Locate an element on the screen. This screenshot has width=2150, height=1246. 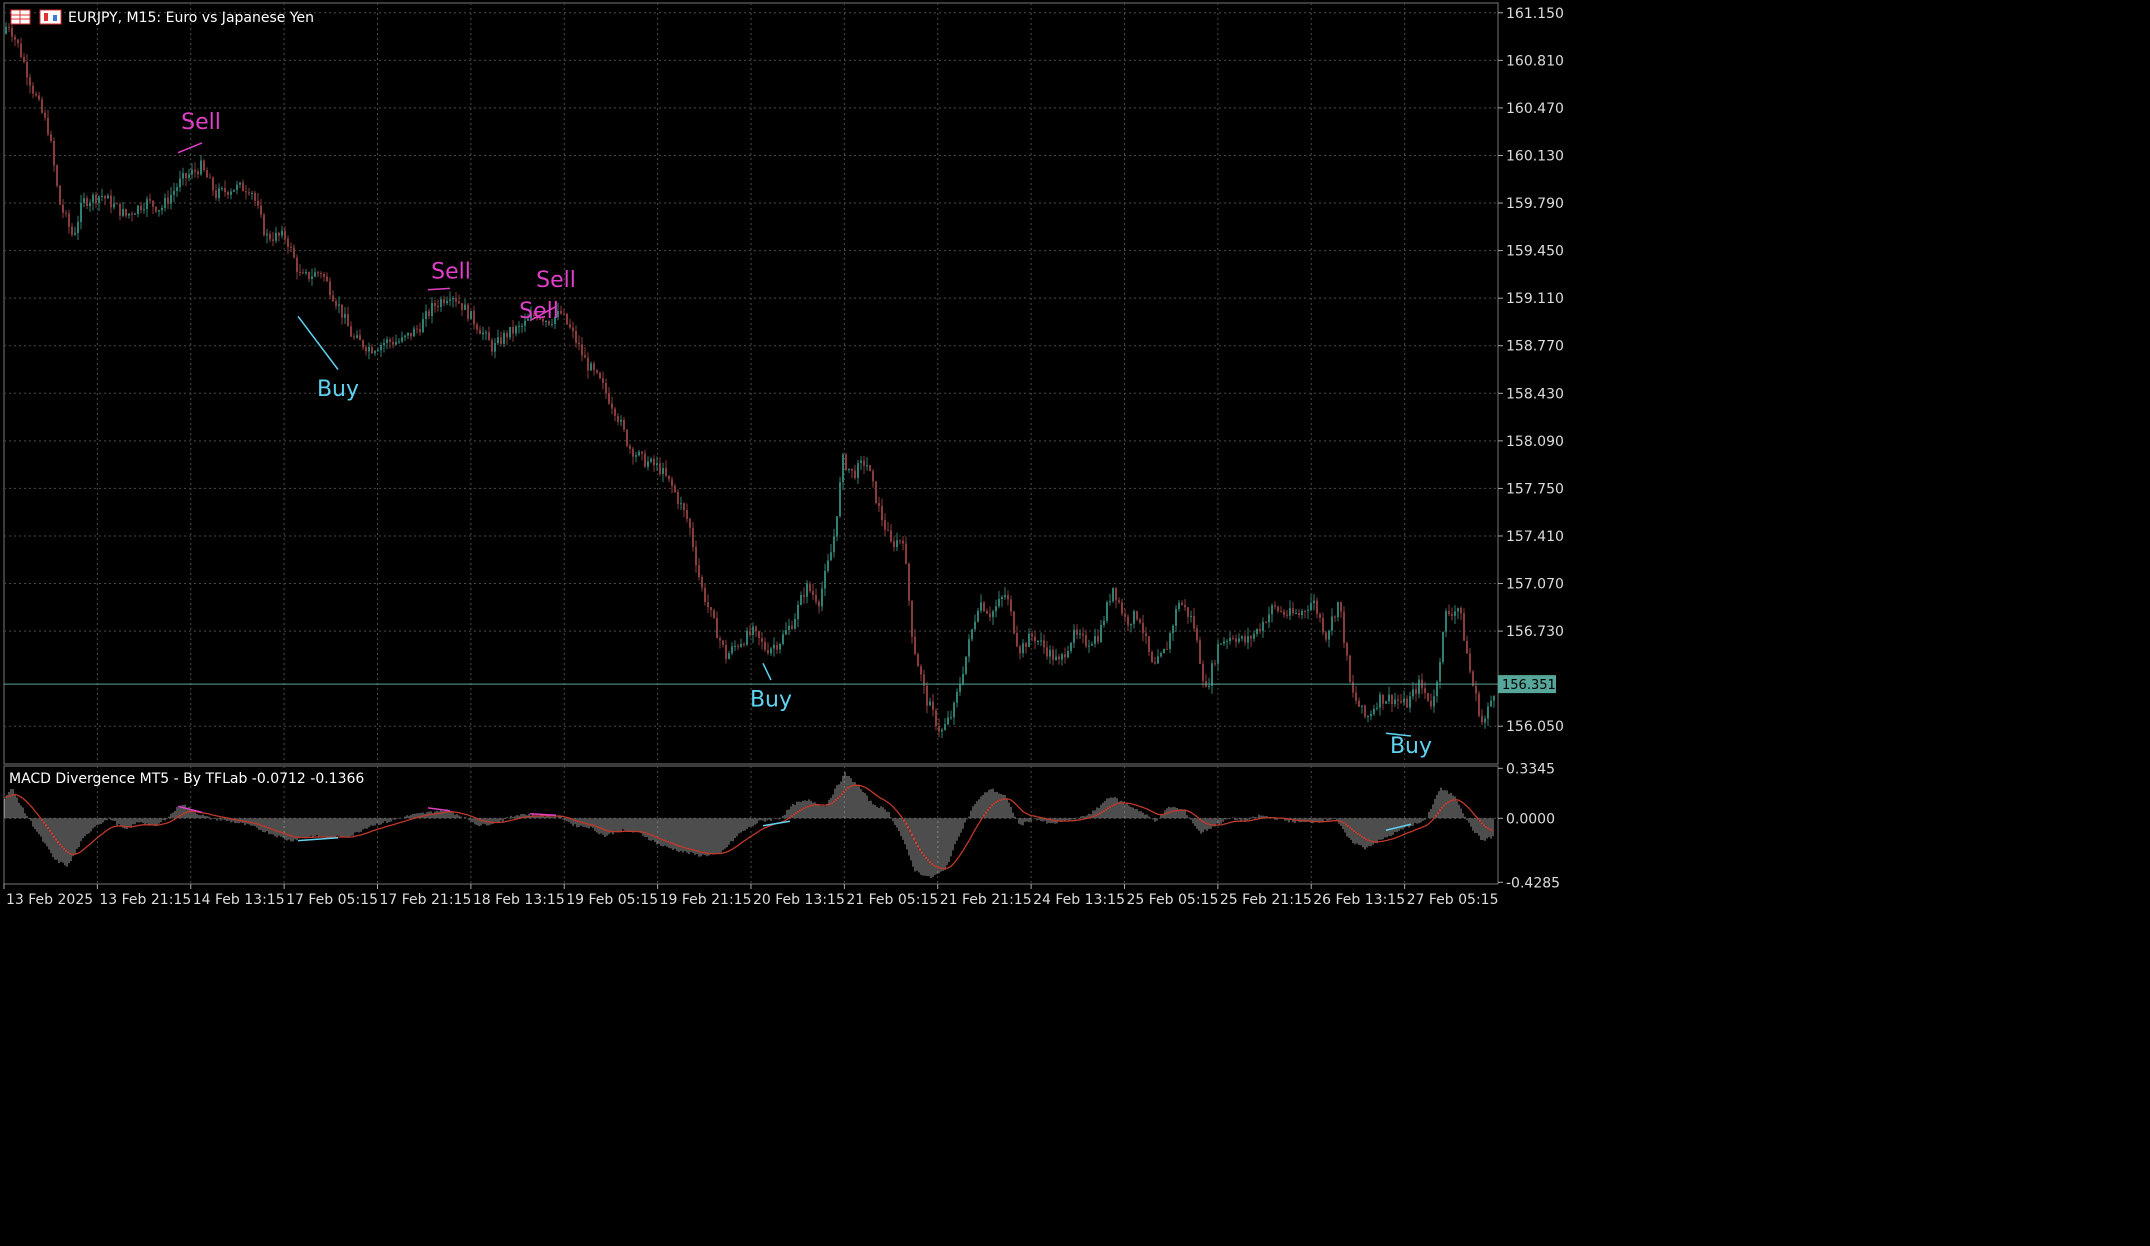
signal-line is located at coordinates (749, 827).